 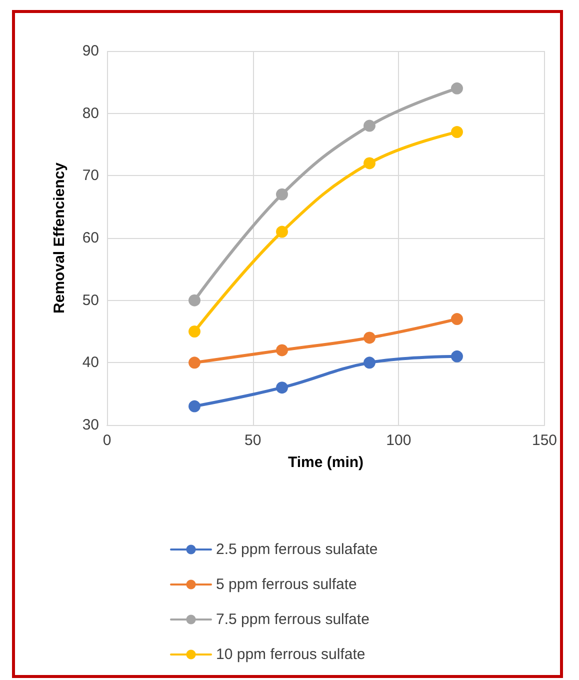 I want to click on y-tick-label: 60, so click(x=90, y=238).